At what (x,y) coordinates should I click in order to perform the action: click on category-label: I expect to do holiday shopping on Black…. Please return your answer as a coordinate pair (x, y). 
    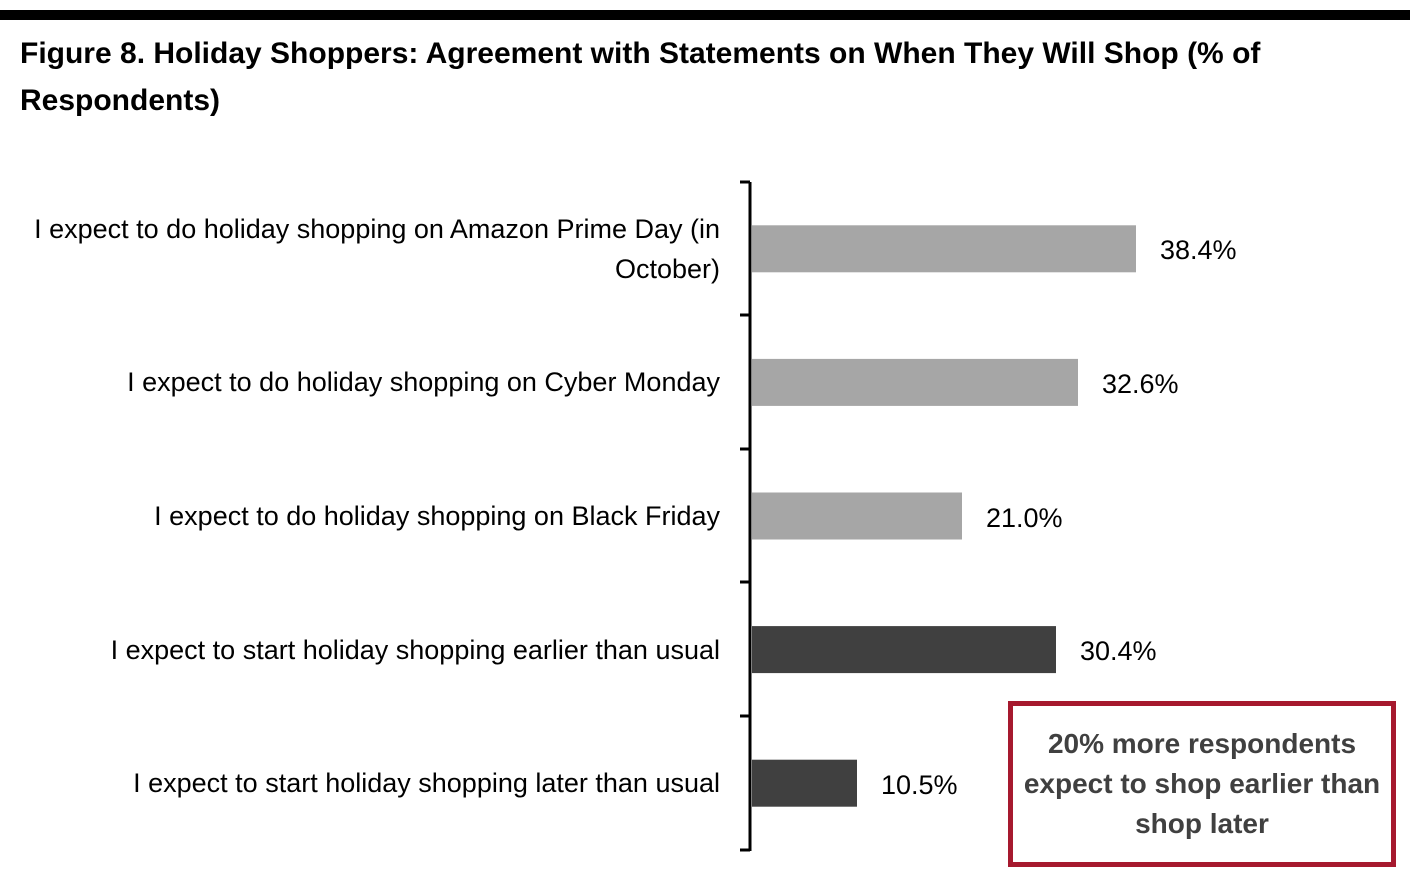
    Looking at the image, I should click on (437, 516).